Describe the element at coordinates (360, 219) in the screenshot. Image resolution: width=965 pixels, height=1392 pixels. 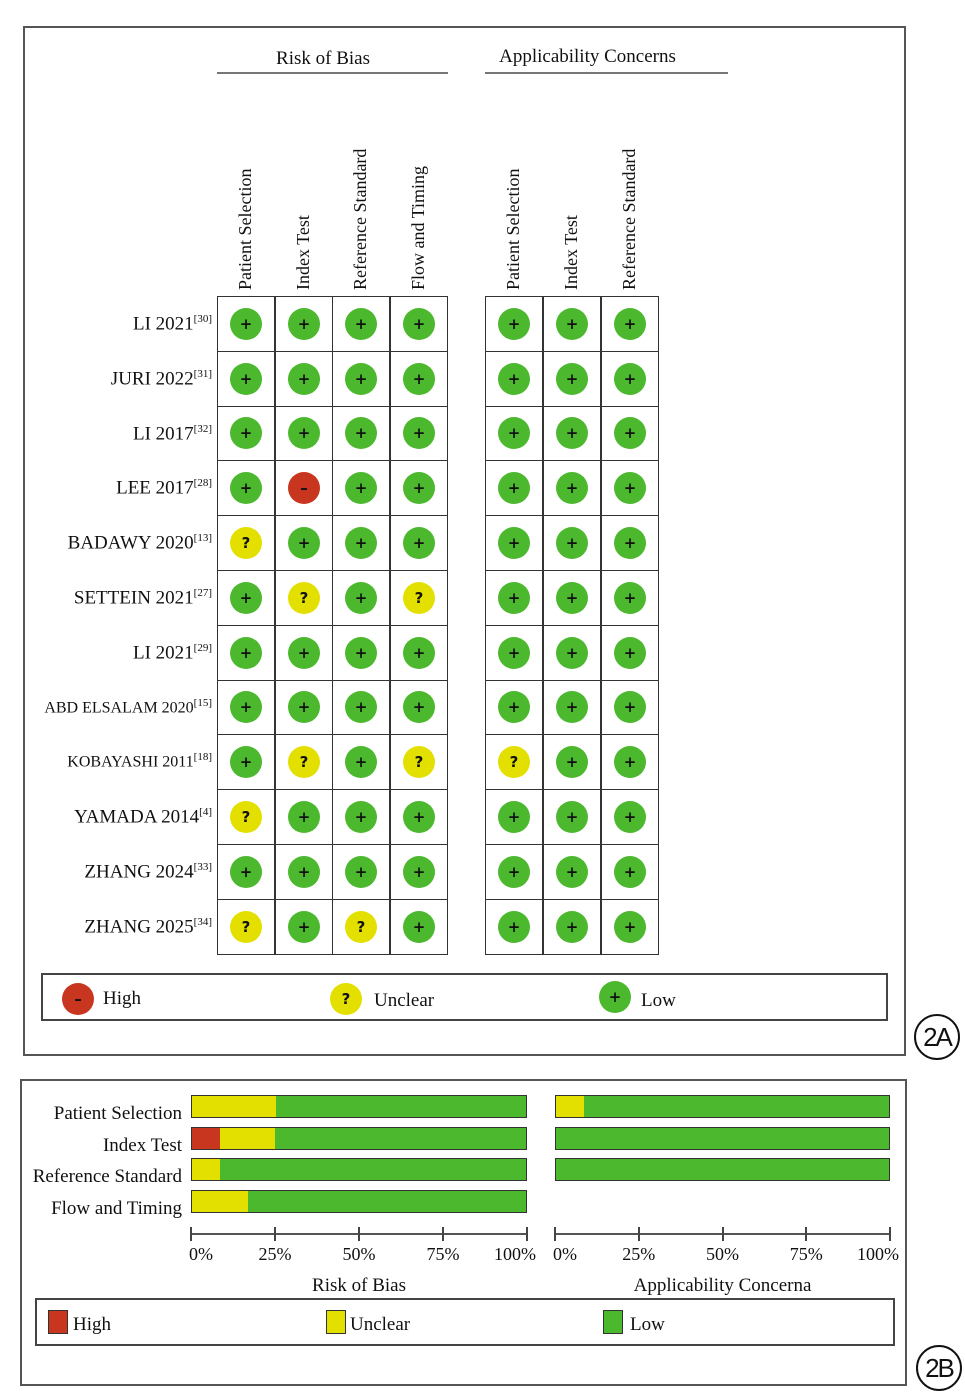
I see `rob-column-header: Reference Standard` at that location.